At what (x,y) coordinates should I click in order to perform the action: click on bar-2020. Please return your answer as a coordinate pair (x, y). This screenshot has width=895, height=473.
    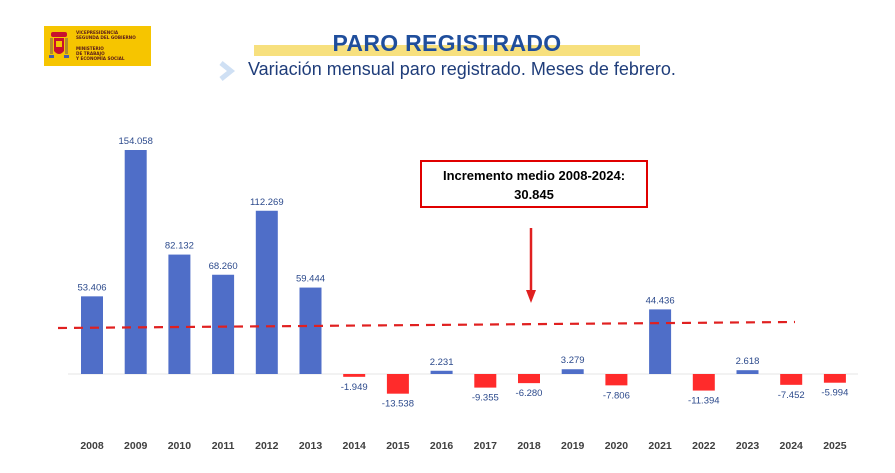
    Looking at the image, I should click on (616, 380).